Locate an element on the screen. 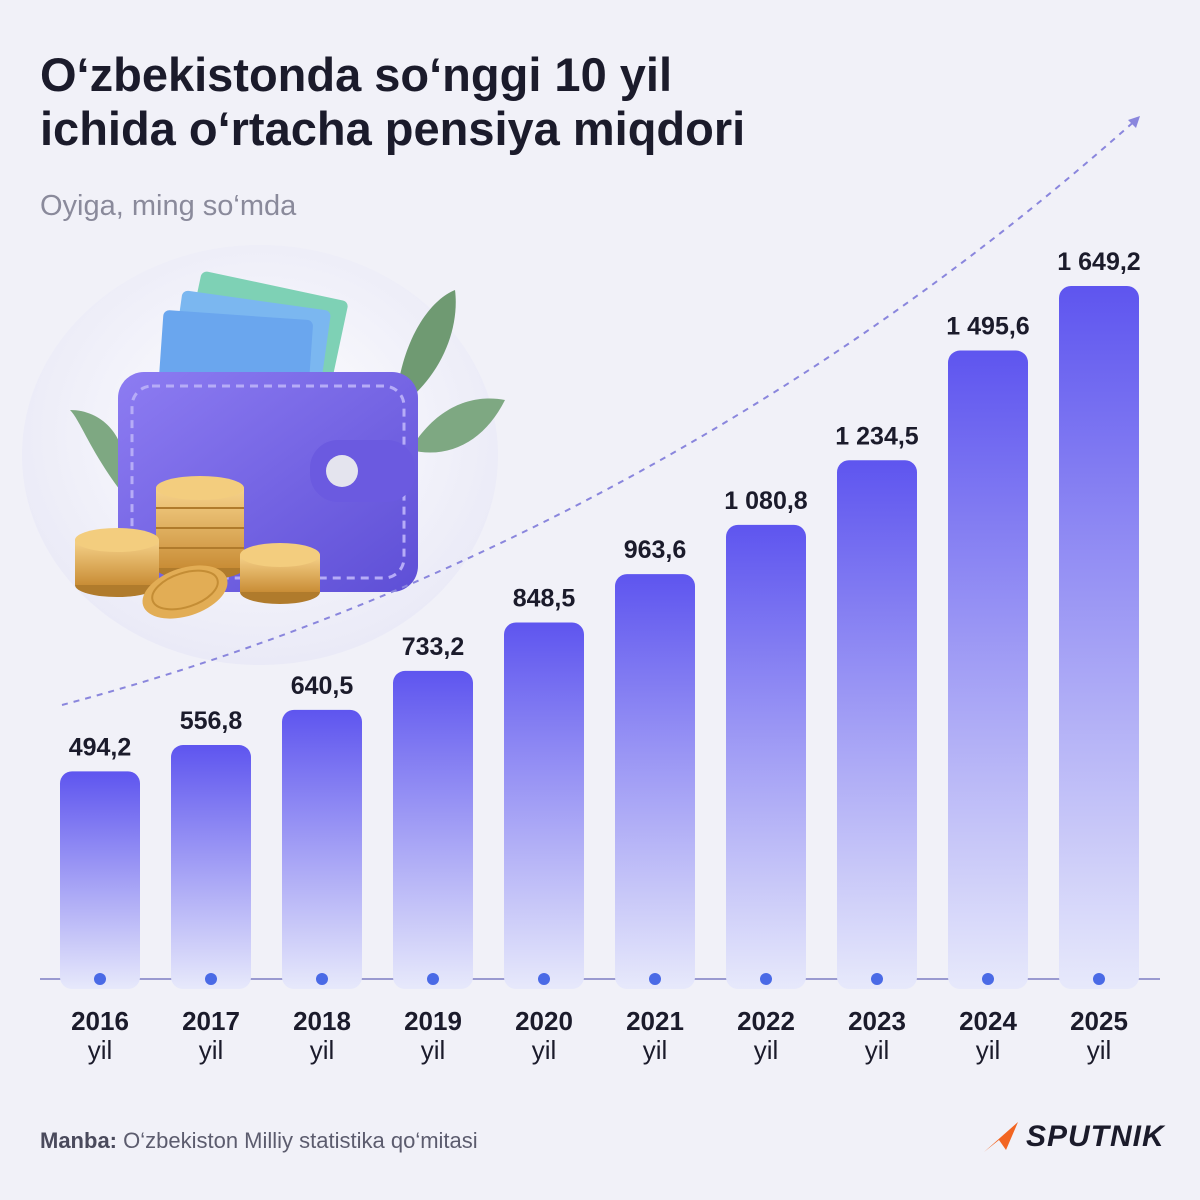 The image size is (1200, 1200). bar-2019 is located at coordinates (433, 829).